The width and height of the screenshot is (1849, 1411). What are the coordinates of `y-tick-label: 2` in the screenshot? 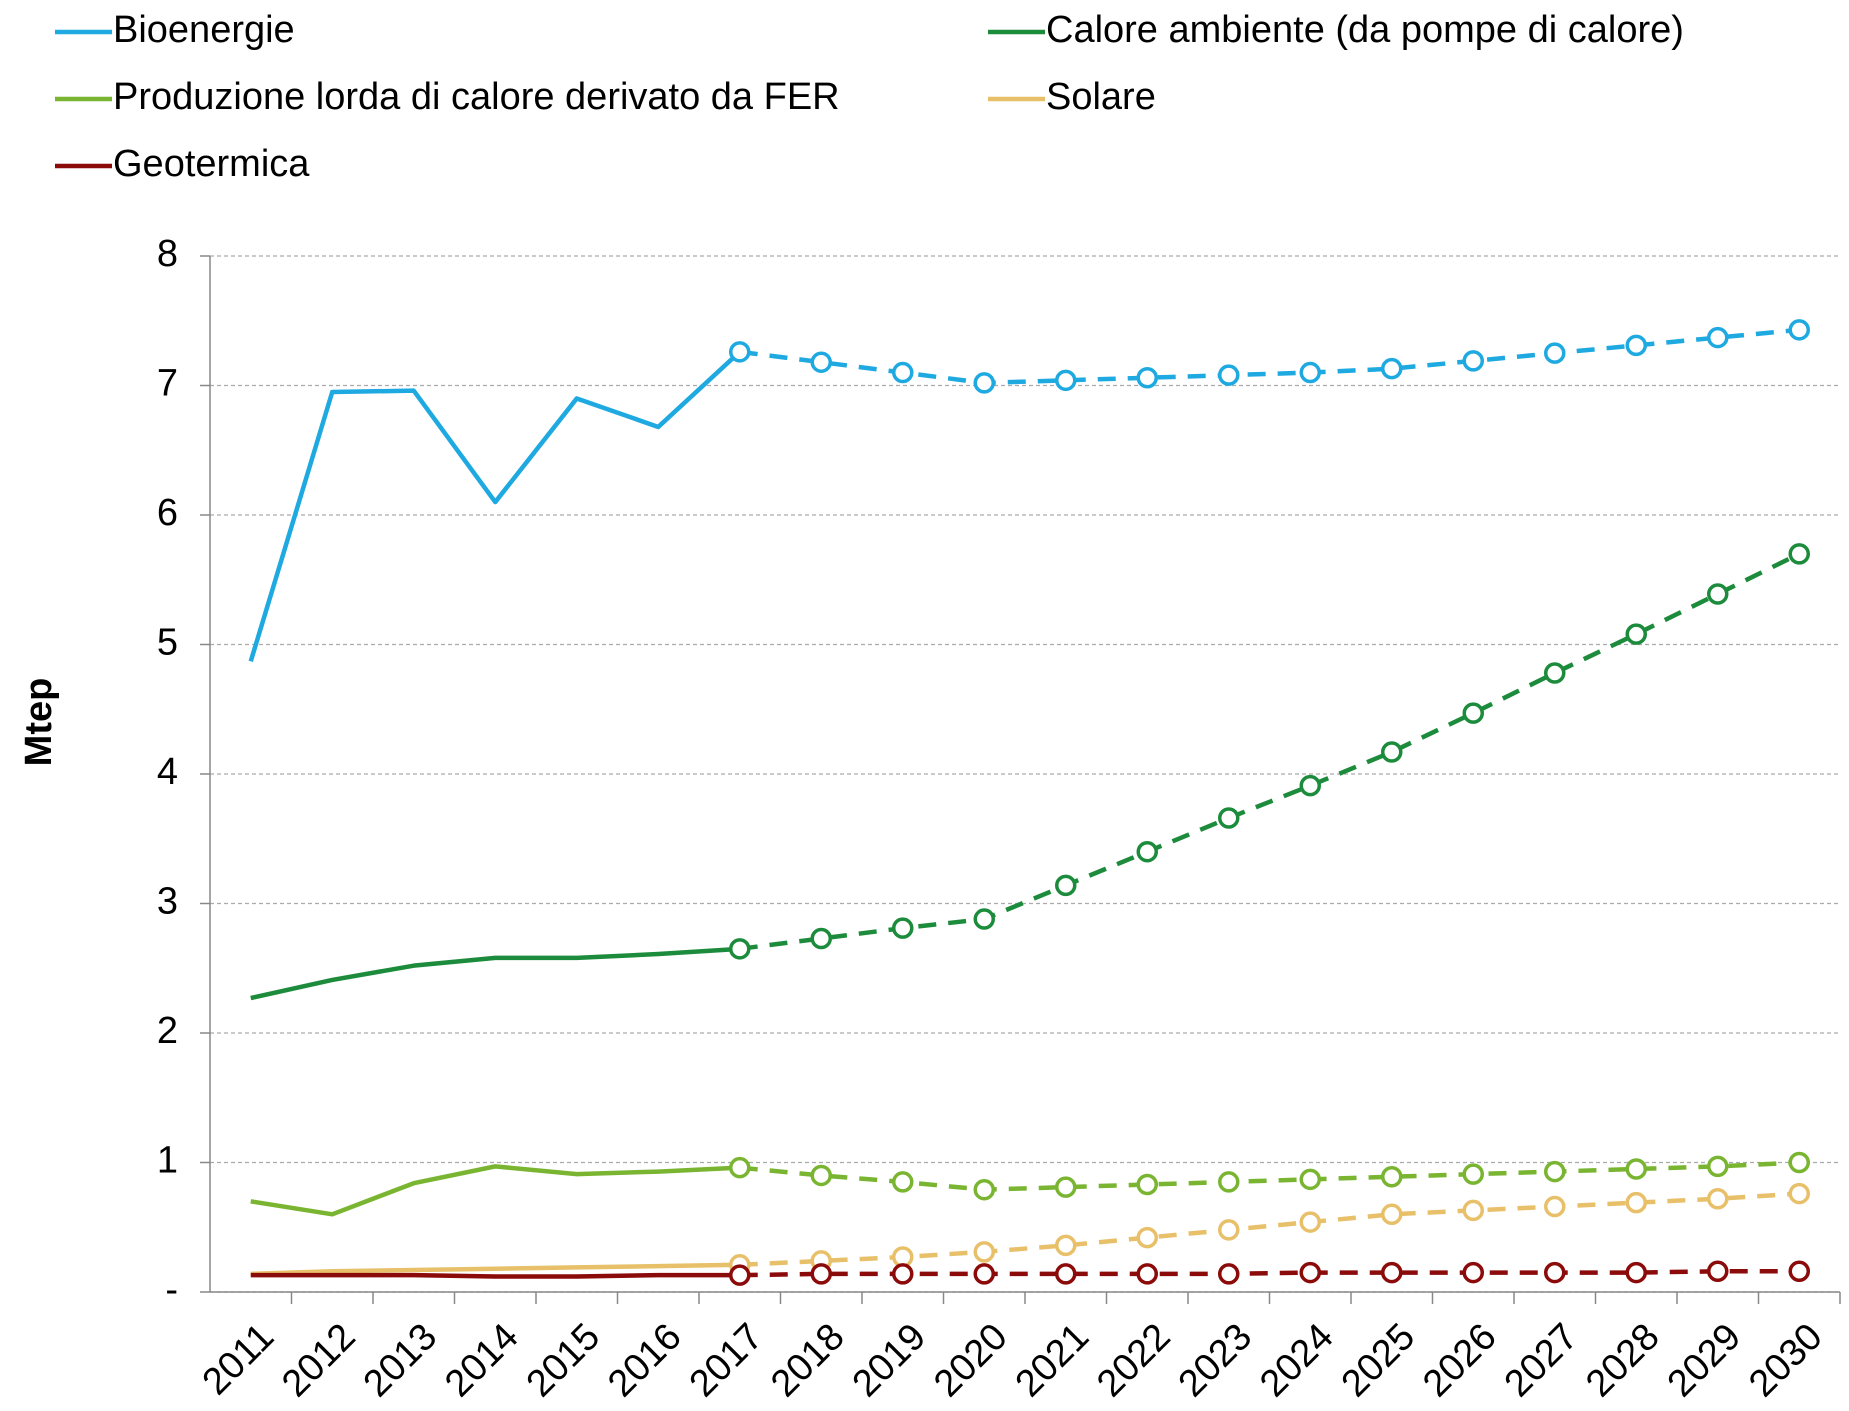 It's located at (167, 1031).